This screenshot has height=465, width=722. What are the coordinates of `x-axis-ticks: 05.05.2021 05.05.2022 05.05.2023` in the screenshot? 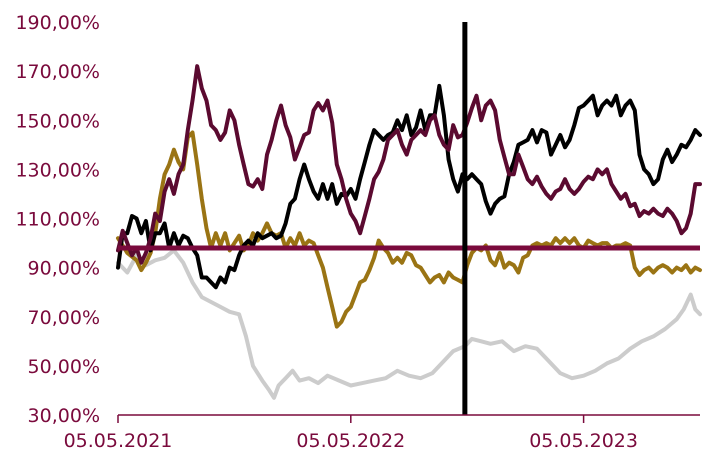 It's located at (351, 433).